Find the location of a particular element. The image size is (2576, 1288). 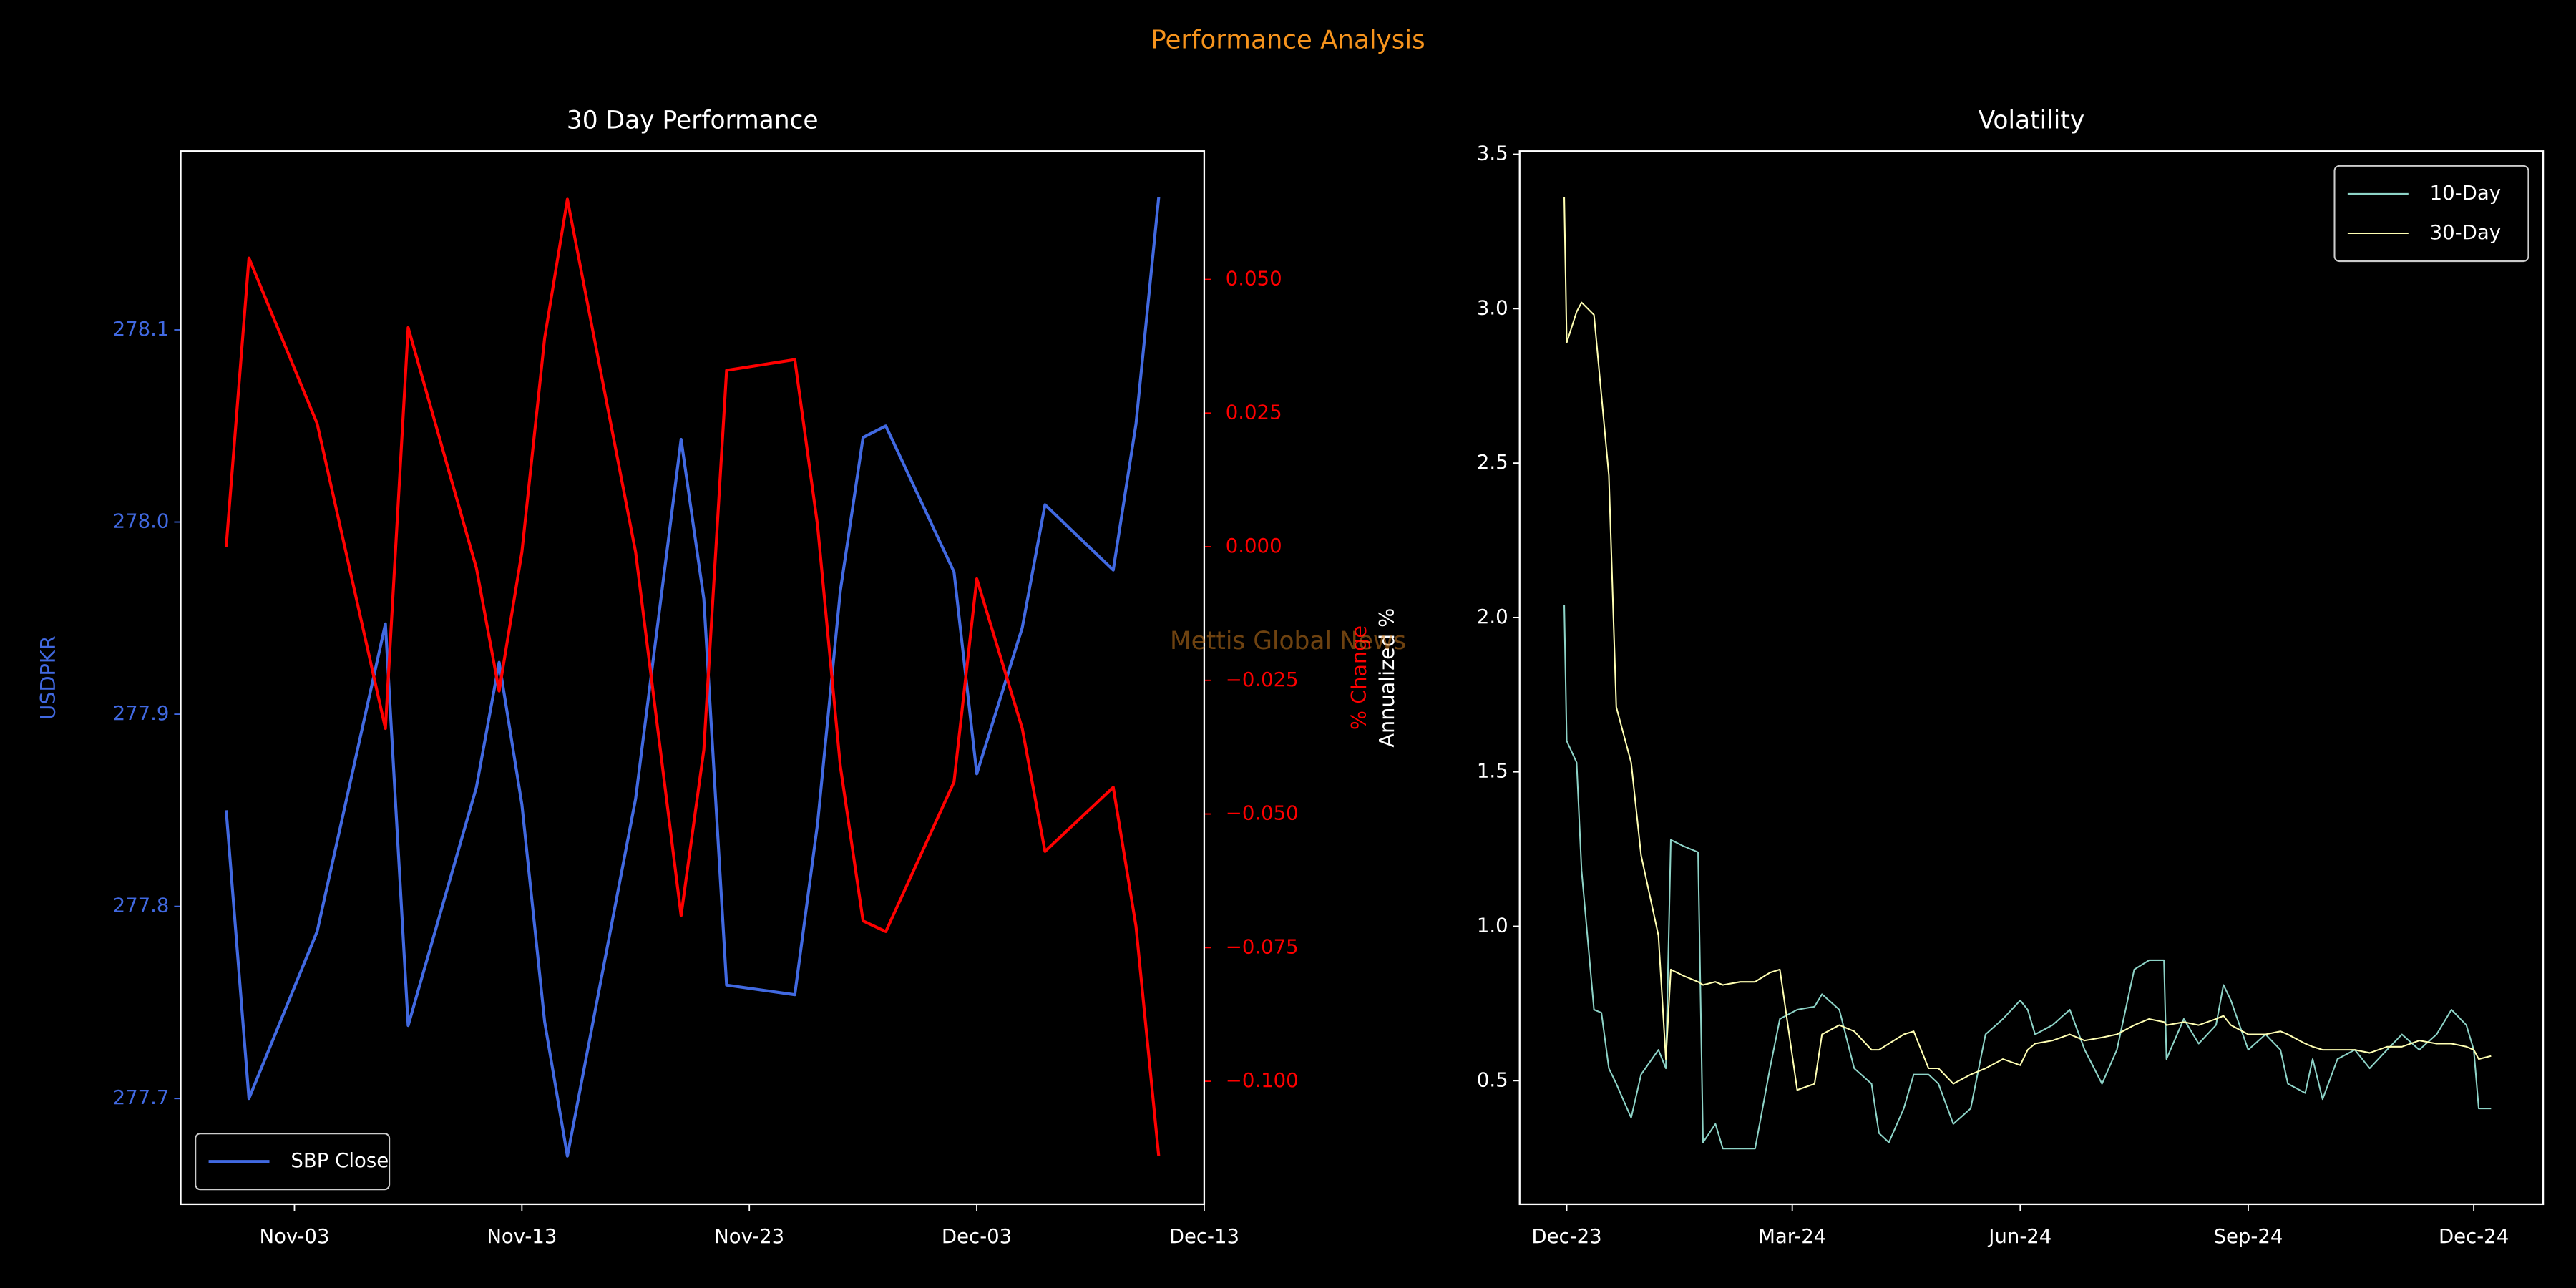

y-tick-label: 278.1 is located at coordinates (141, 329).